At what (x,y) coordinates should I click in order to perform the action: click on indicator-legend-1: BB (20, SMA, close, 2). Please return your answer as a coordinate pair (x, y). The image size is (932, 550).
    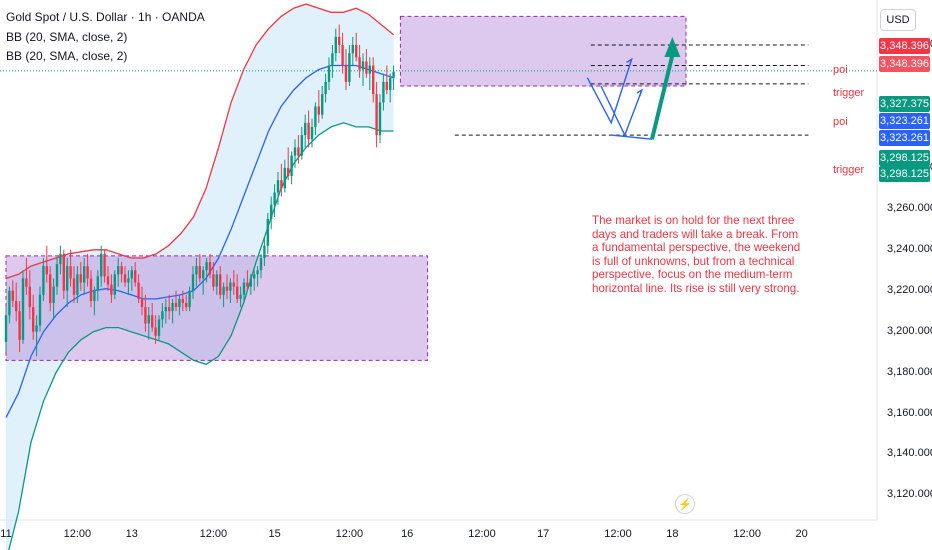
    Looking at the image, I should click on (67, 37).